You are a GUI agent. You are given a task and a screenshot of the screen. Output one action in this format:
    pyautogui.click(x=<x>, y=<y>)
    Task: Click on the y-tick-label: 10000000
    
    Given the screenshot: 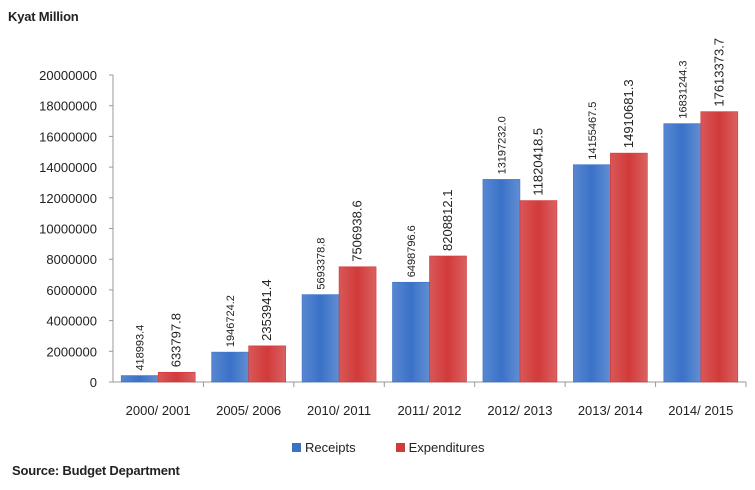 What is the action you would take?
    pyautogui.click(x=68, y=229)
    